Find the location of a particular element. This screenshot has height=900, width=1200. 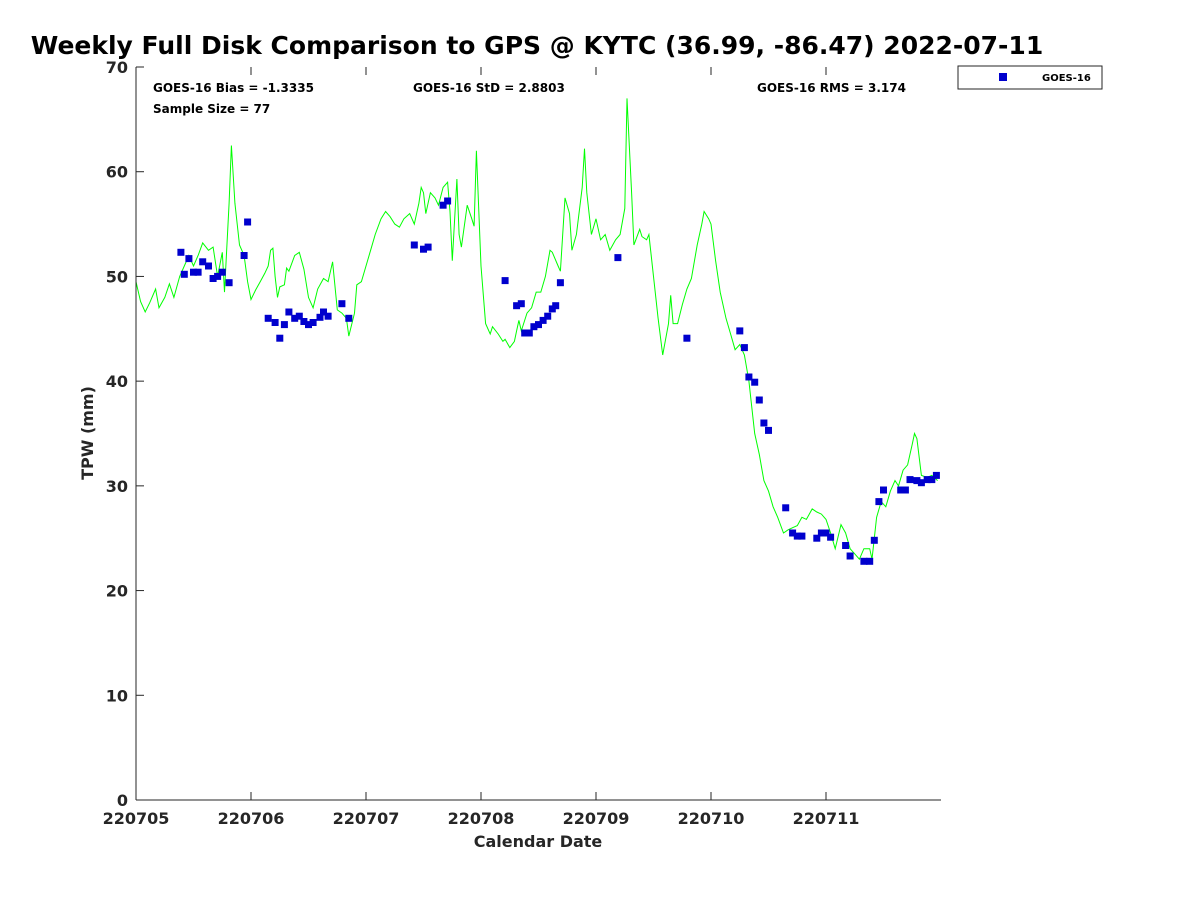

x-tick-label: 220711 is located at coordinates (826, 818).